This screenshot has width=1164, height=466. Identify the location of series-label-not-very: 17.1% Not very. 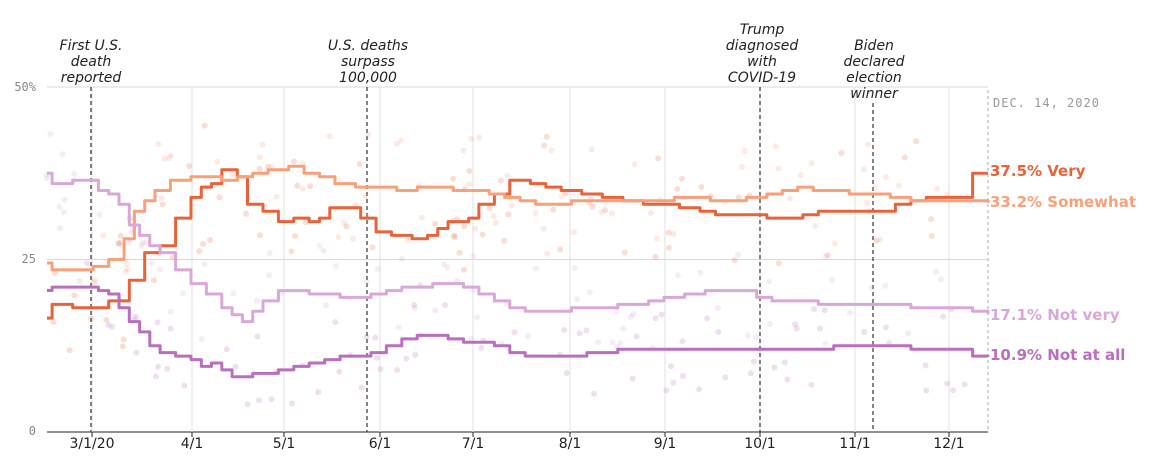
(1055, 315).